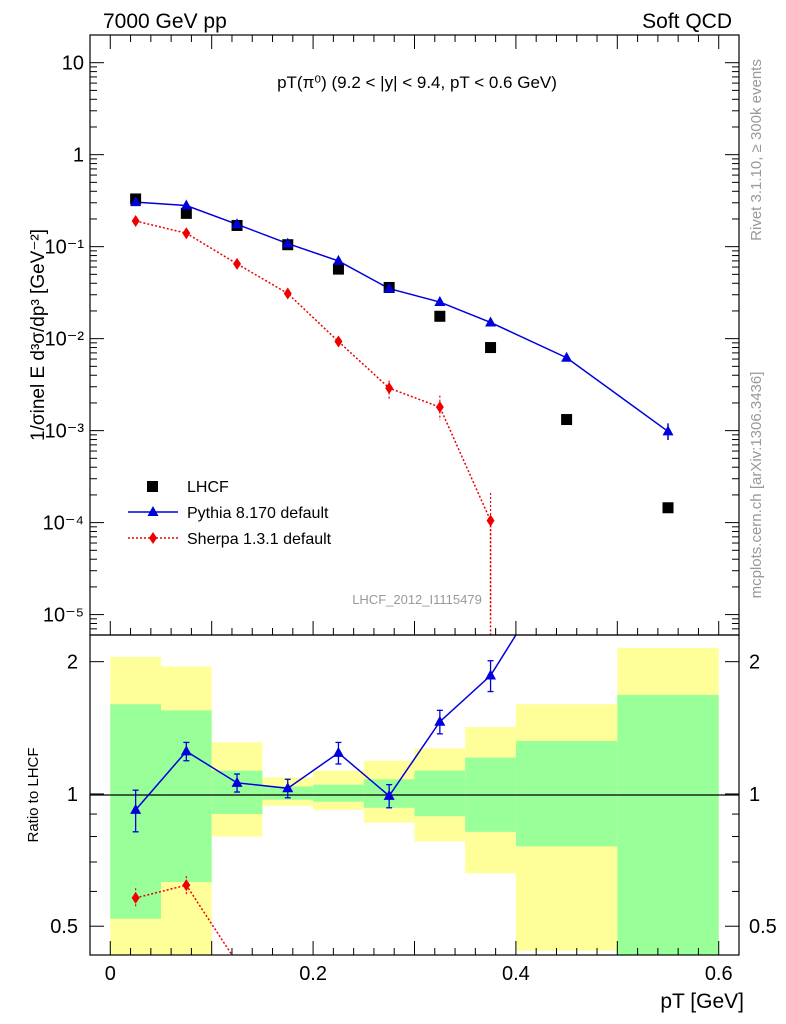 The image size is (786, 1024). Describe the element at coordinates (72, 795) in the screenshot. I see `ratio-y-tick-label-left: 1` at that location.